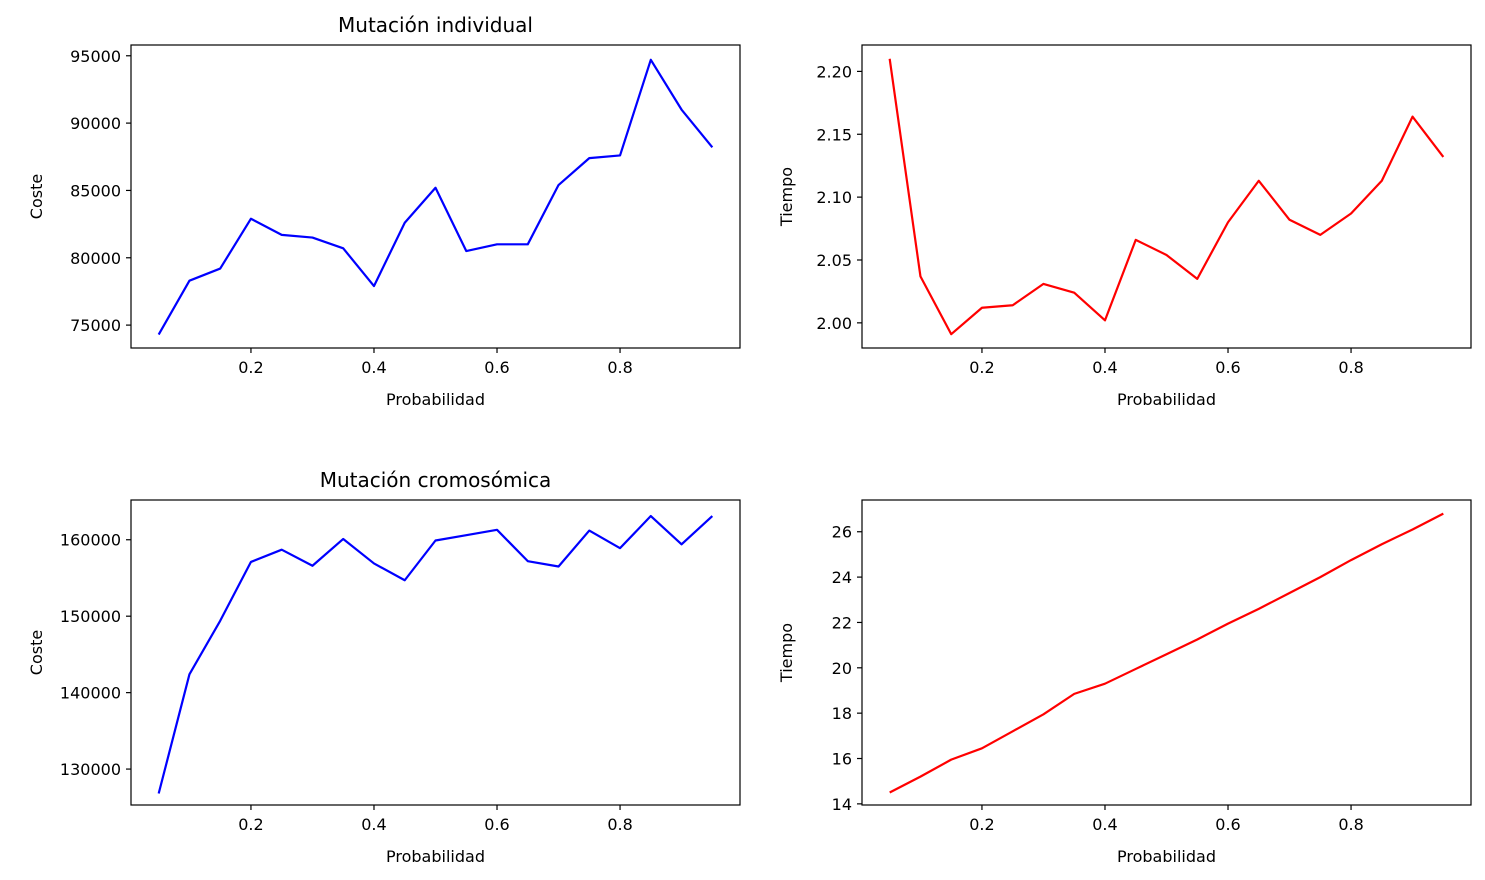  I want to click on y-tick-label: 2.00, so click(834, 323).